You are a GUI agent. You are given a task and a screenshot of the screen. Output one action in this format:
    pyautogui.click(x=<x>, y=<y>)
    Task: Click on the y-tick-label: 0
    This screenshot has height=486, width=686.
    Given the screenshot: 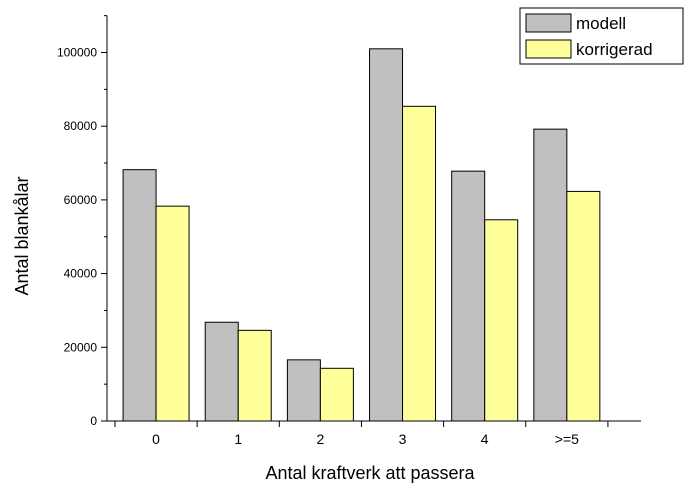 What is the action you would take?
    pyautogui.click(x=93, y=421)
    